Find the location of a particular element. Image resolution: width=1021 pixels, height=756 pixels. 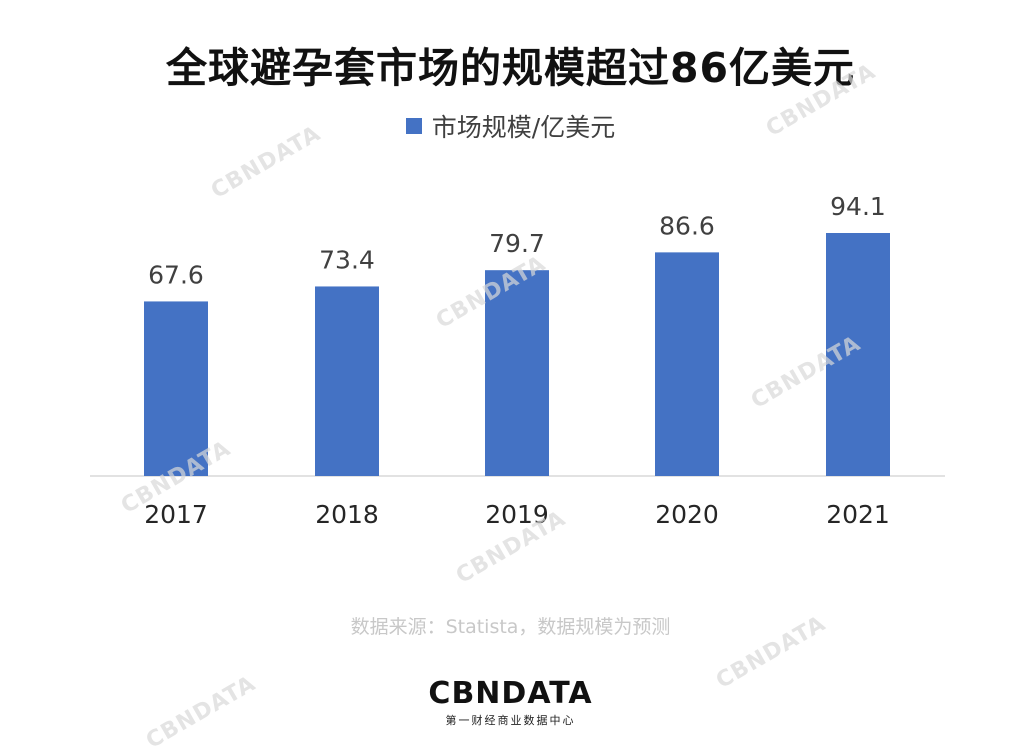

x-tick-label-2021: 2021 is located at coordinates (858, 514).